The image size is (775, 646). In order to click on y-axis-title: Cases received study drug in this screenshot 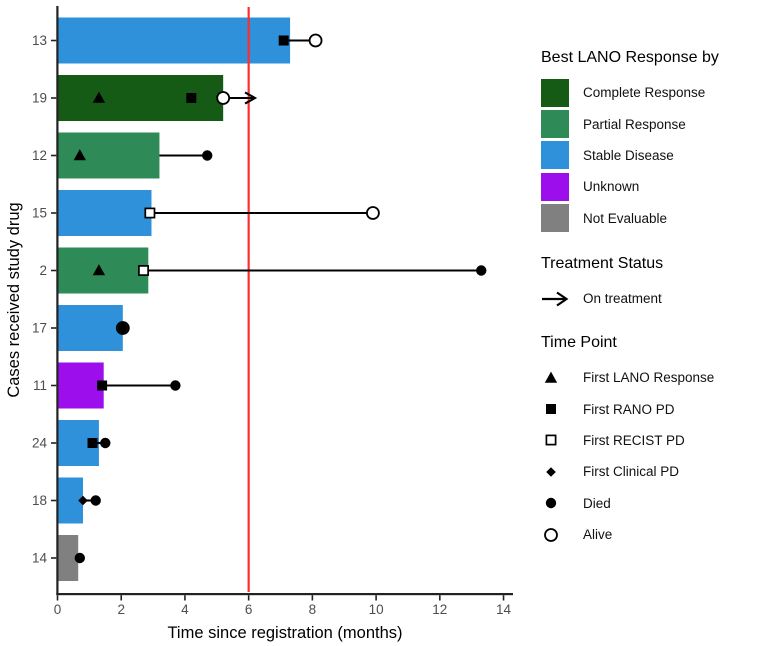, I will do `click(14, 299)`.